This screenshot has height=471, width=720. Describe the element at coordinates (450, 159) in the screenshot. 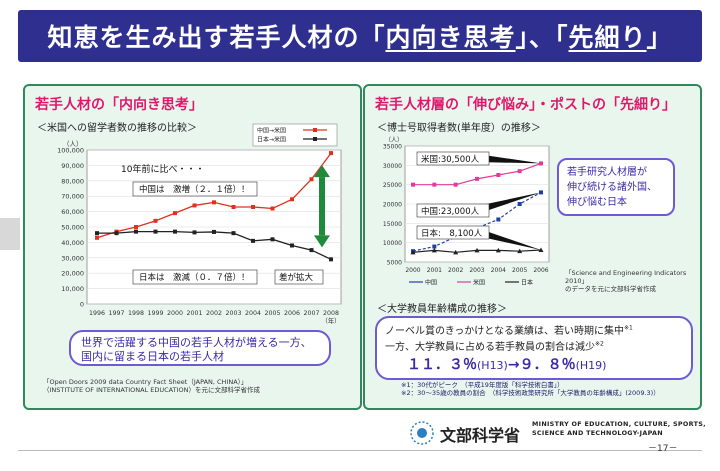

I see `annotation-us: 米国:30,500人` at that location.